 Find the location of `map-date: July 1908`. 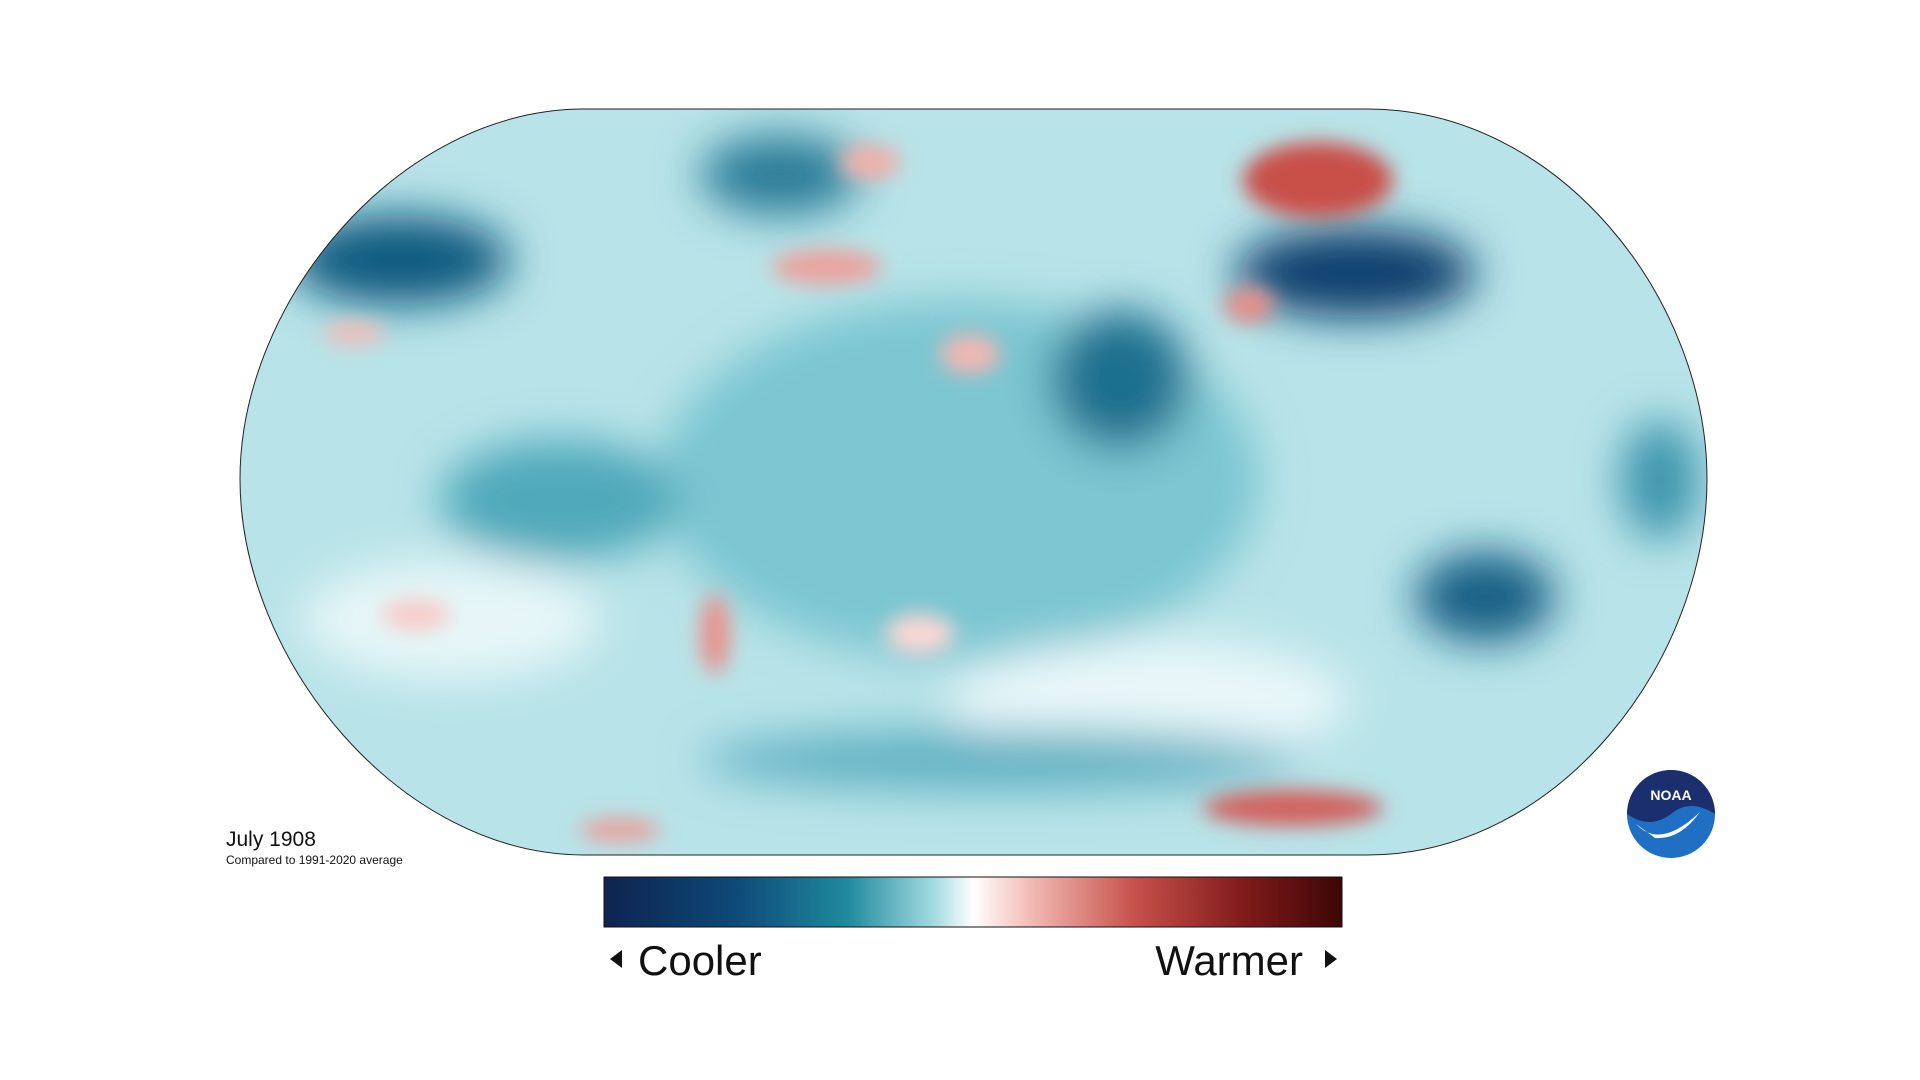

map-date: July 1908 is located at coordinates (271, 839).